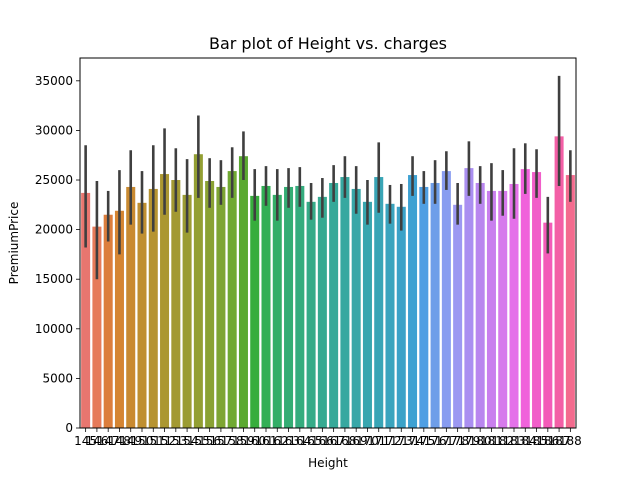 This screenshot has height=480, width=640. Describe the element at coordinates (54, 81) in the screenshot. I see `y-tick-label: 35000` at that location.